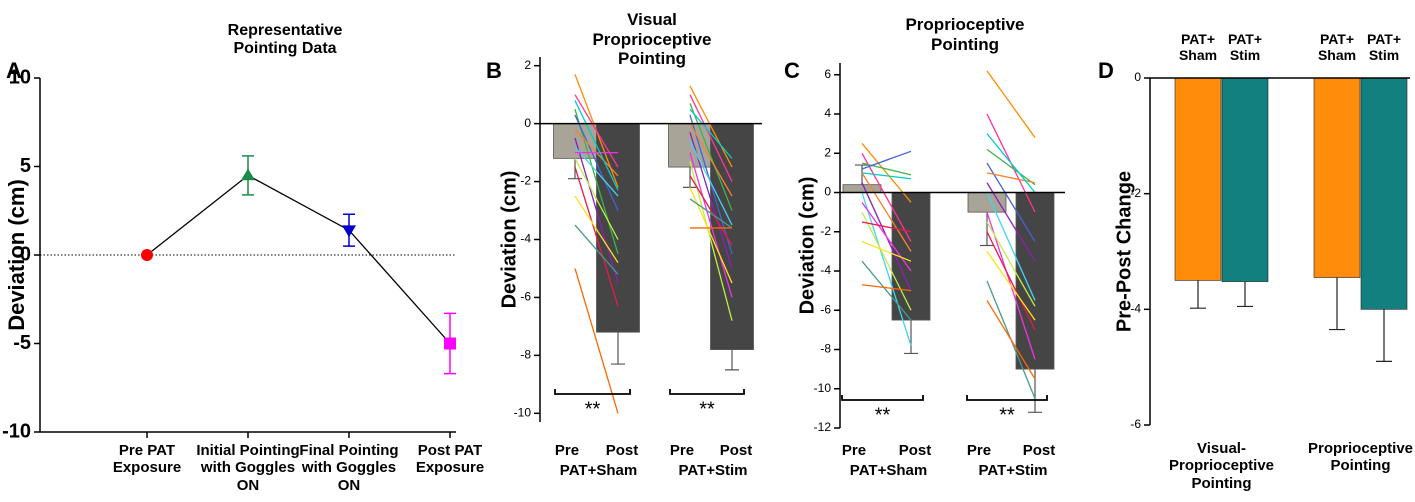  I want to click on x-tick-label: Final Pointing with Goggles ON, so click(349, 468).